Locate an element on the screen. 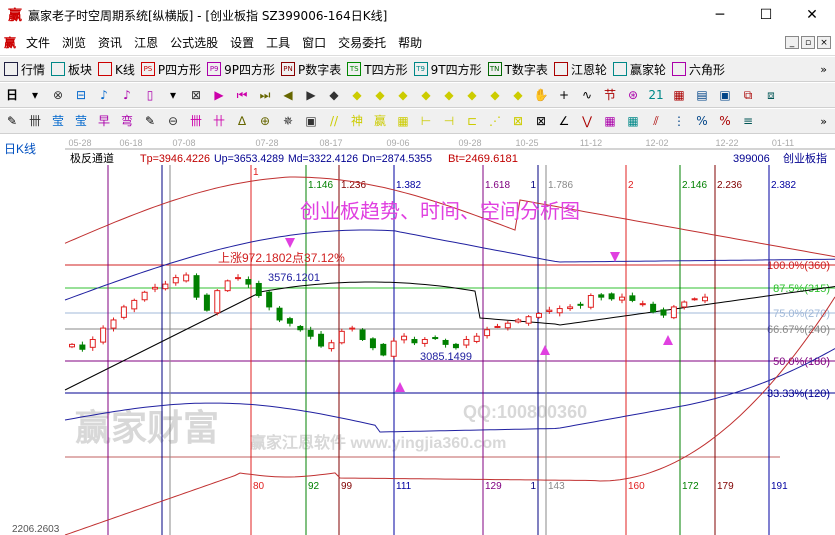 The width and height of the screenshot is (835, 535). tool-5-icon: ▯ is located at coordinates (150, 95).